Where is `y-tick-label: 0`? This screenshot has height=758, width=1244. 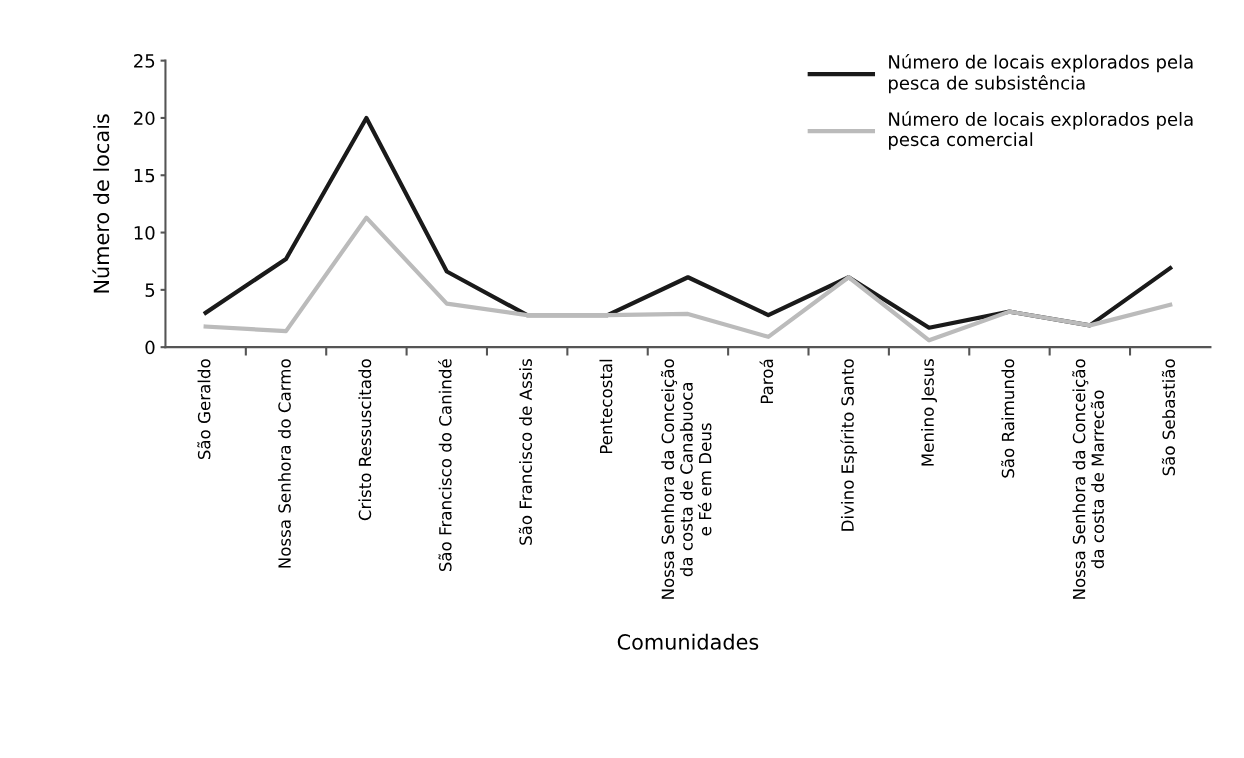 y-tick-label: 0 is located at coordinates (150, 347).